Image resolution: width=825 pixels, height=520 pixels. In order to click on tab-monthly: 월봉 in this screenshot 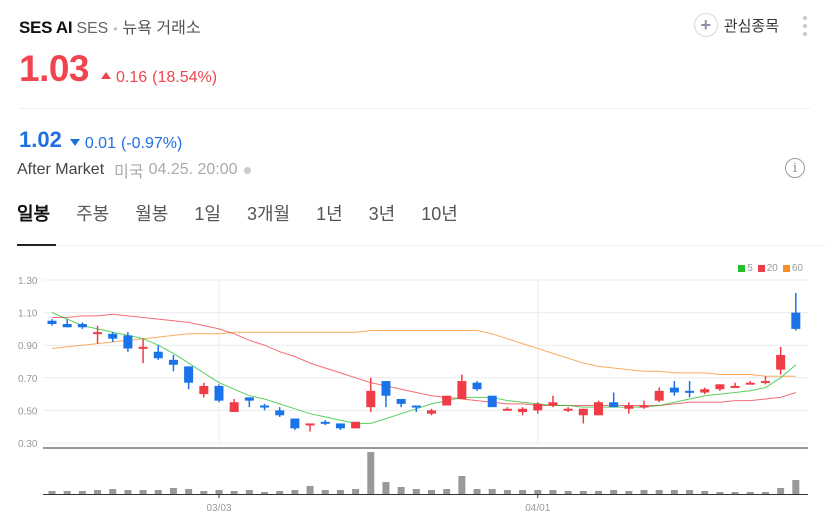, I will do `click(152, 214)`.